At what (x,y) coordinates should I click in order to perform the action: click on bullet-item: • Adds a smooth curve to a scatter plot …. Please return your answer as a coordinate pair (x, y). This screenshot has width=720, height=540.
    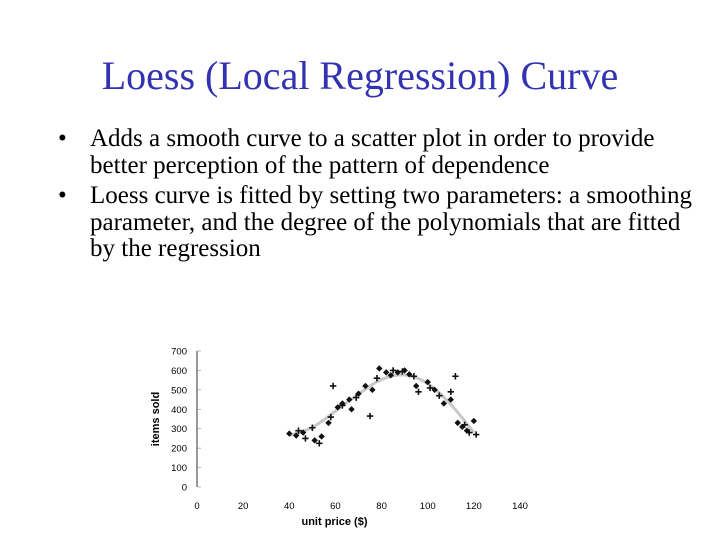
    Looking at the image, I should click on (378, 152).